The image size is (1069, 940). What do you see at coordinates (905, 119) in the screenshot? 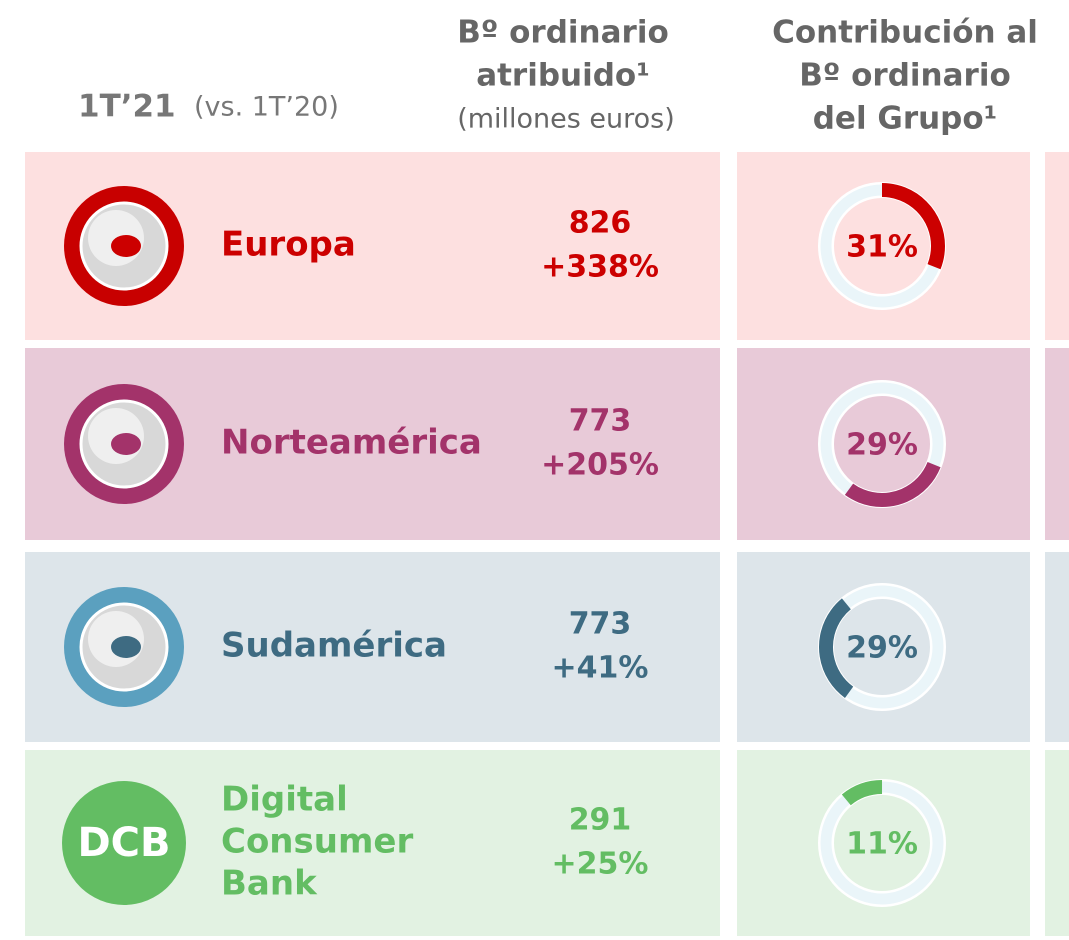
I see `col-header: del Grupo¹` at bounding box center [905, 119].